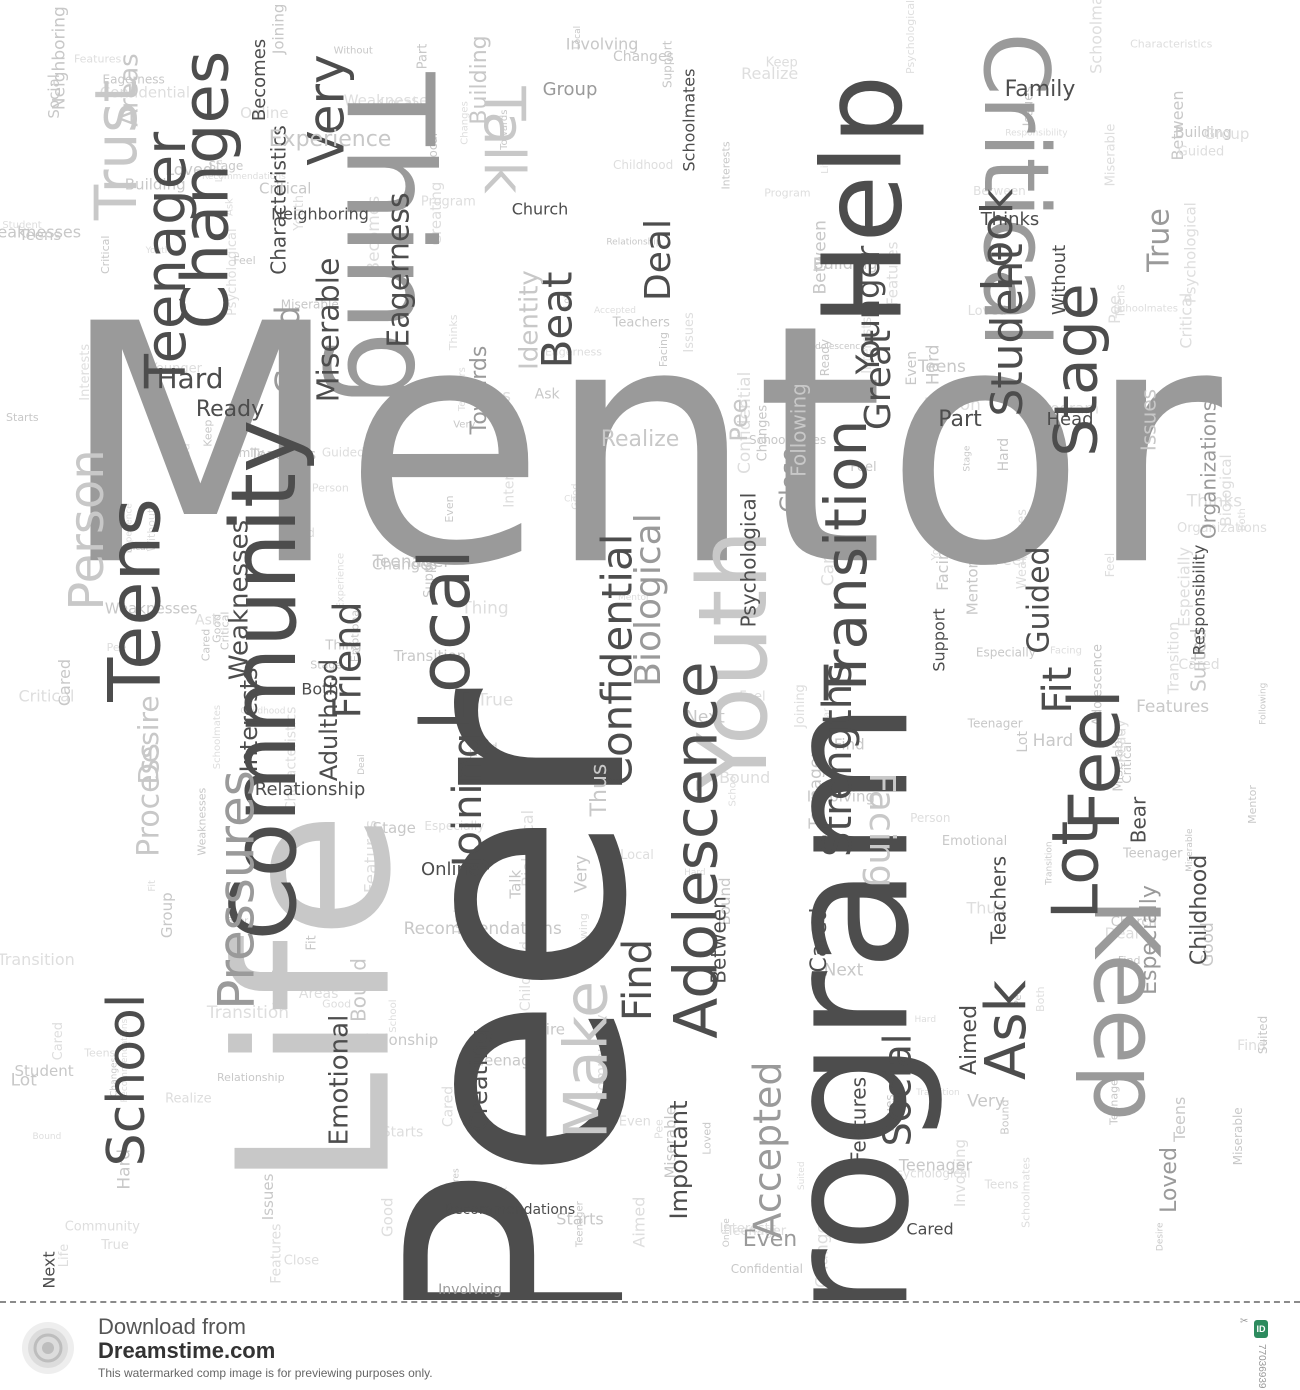 The height and width of the screenshot is (1390, 1300). Describe the element at coordinates (1110, 155) in the screenshot. I see `cloud-word: Miserable` at that location.